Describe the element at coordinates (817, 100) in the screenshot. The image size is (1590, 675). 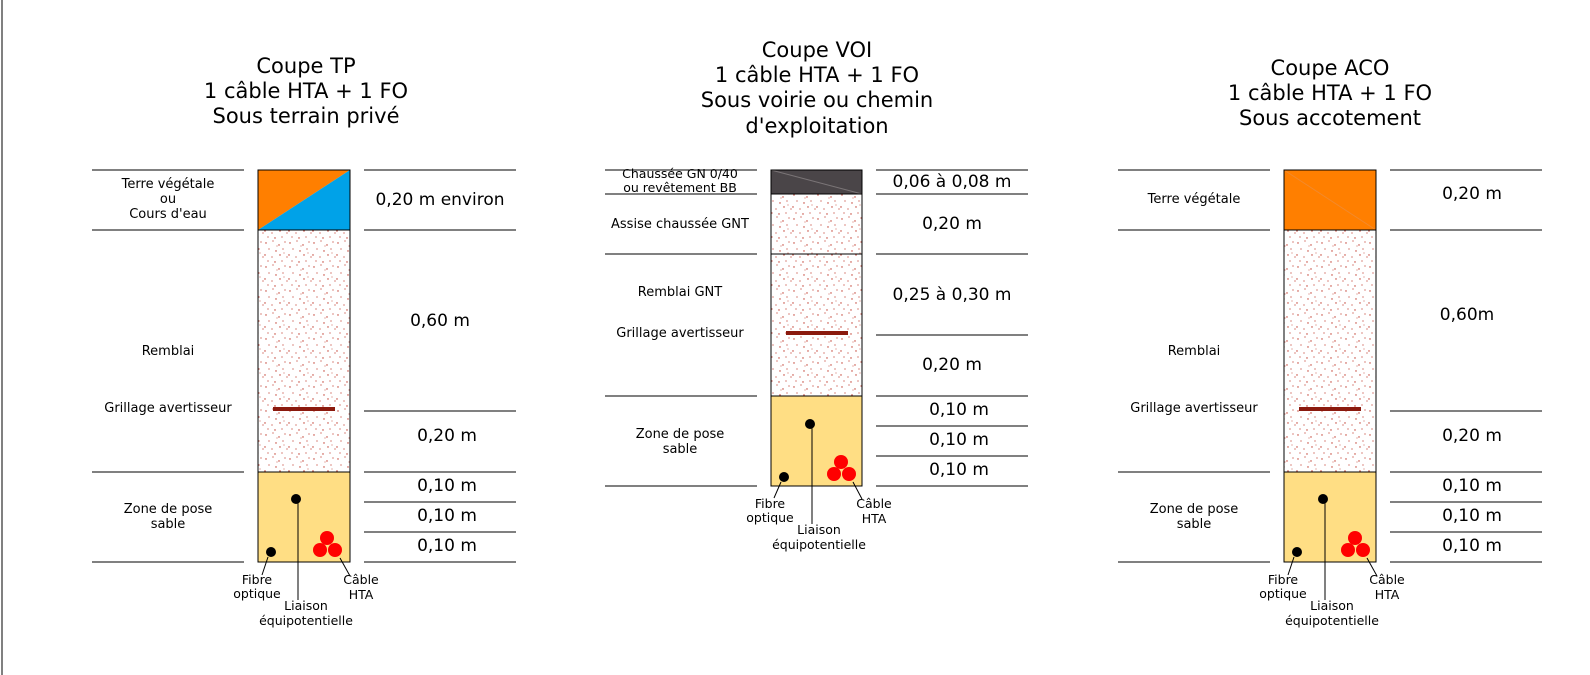
I see `section-voi-title-3: Sous voirie ou chemin` at that location.